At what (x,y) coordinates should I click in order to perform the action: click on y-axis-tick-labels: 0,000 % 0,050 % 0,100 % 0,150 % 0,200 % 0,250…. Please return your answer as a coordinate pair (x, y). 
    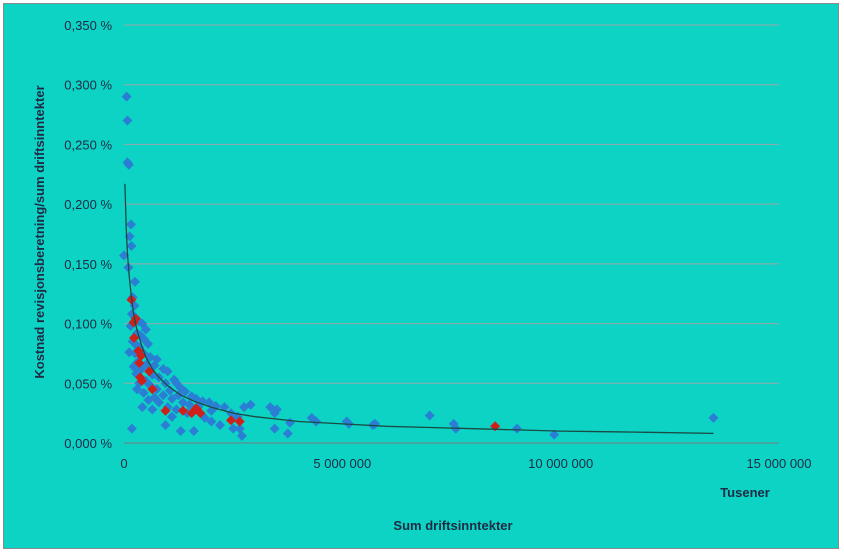
    Looking at the image, I should click on (88, 234).